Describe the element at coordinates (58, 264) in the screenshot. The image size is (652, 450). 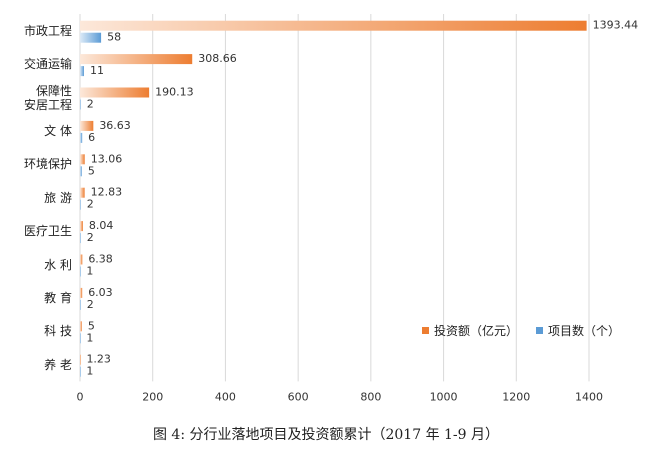
I see `category-label: 水 利` at that location.